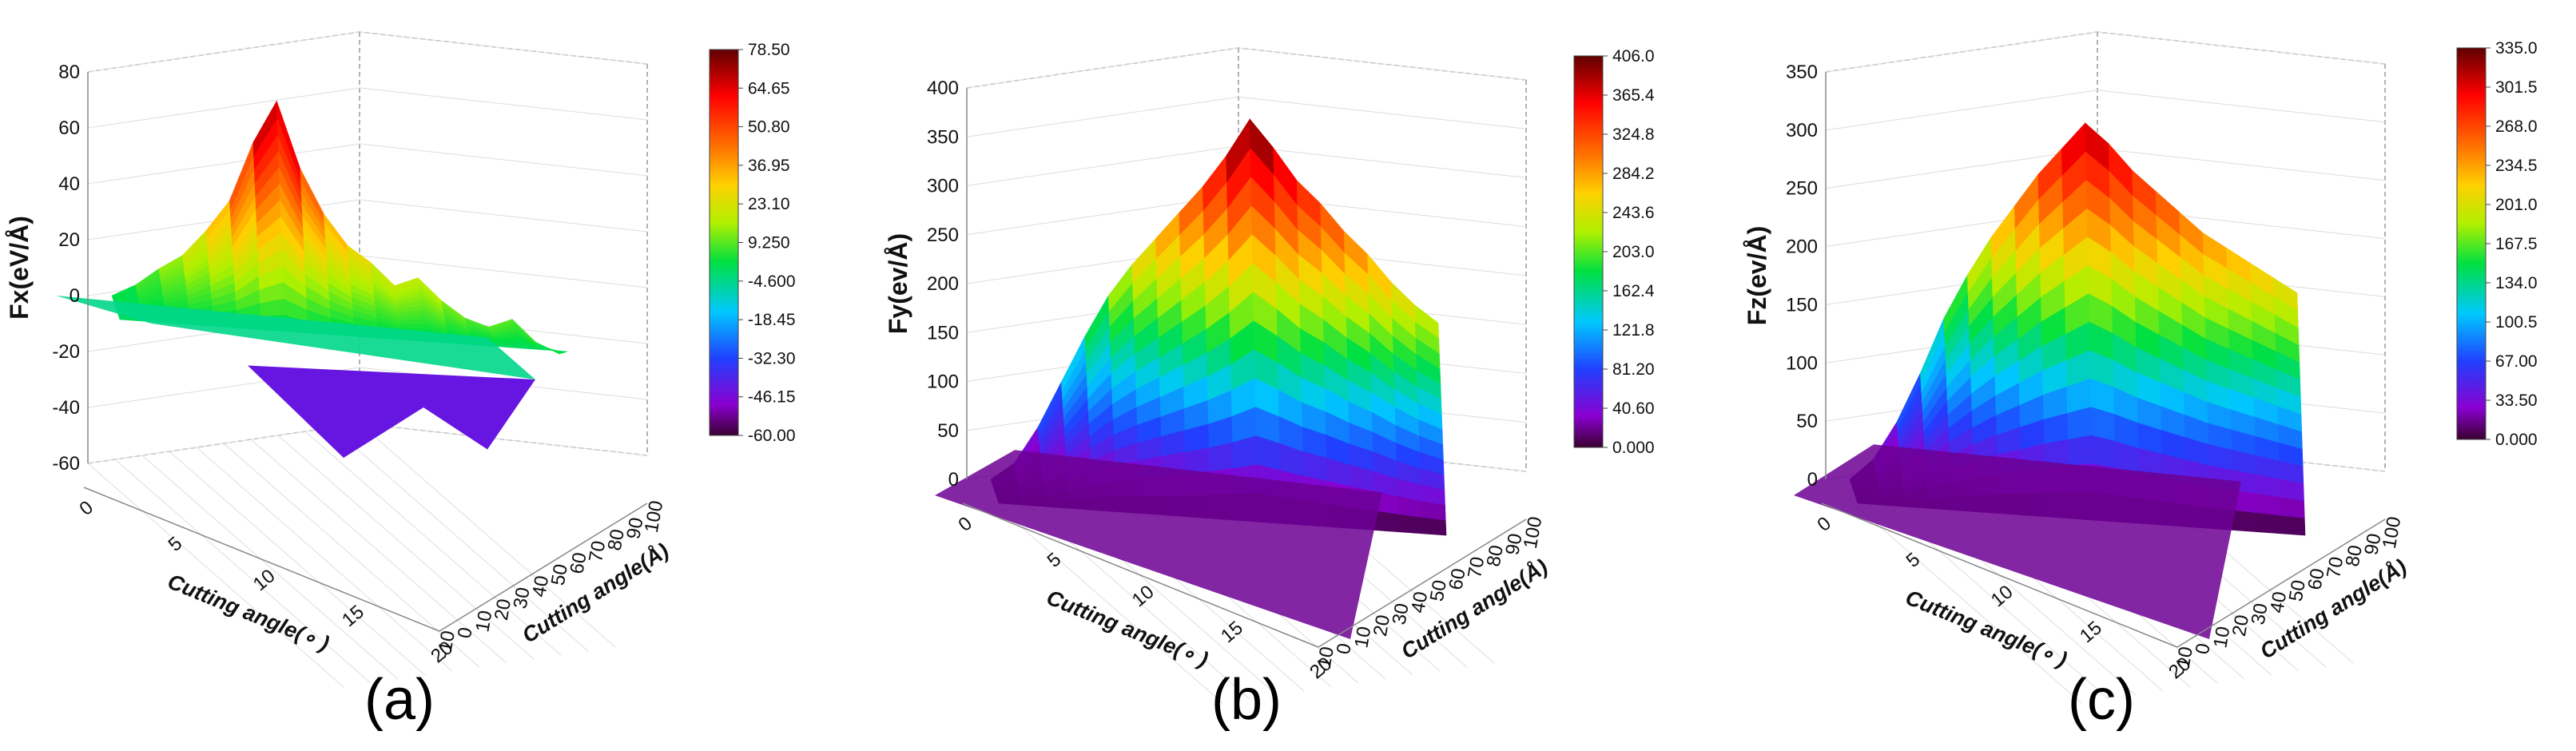  Describe the element at coordinates (1633, 369) in the screenshot. I see `colorbar-tick-label: 81.20` at that location.